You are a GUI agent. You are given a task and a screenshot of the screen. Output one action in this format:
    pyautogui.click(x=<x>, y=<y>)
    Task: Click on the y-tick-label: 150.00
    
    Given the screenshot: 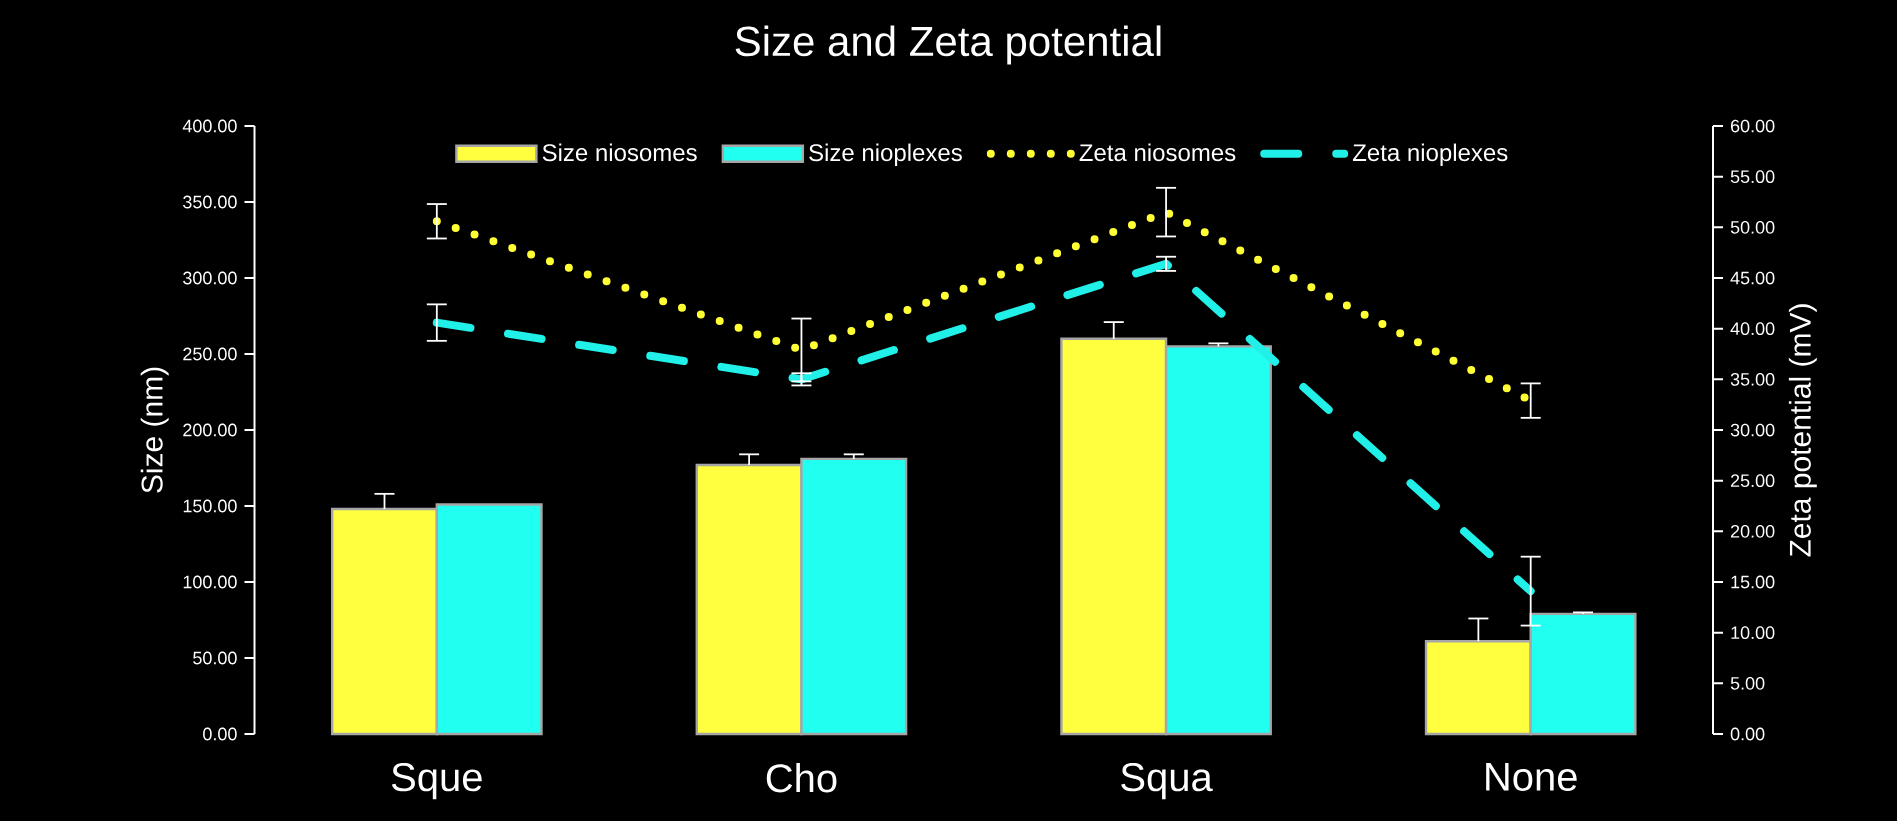 What is the action you would take?
    pyautogui.click(x=210, y=506)
    